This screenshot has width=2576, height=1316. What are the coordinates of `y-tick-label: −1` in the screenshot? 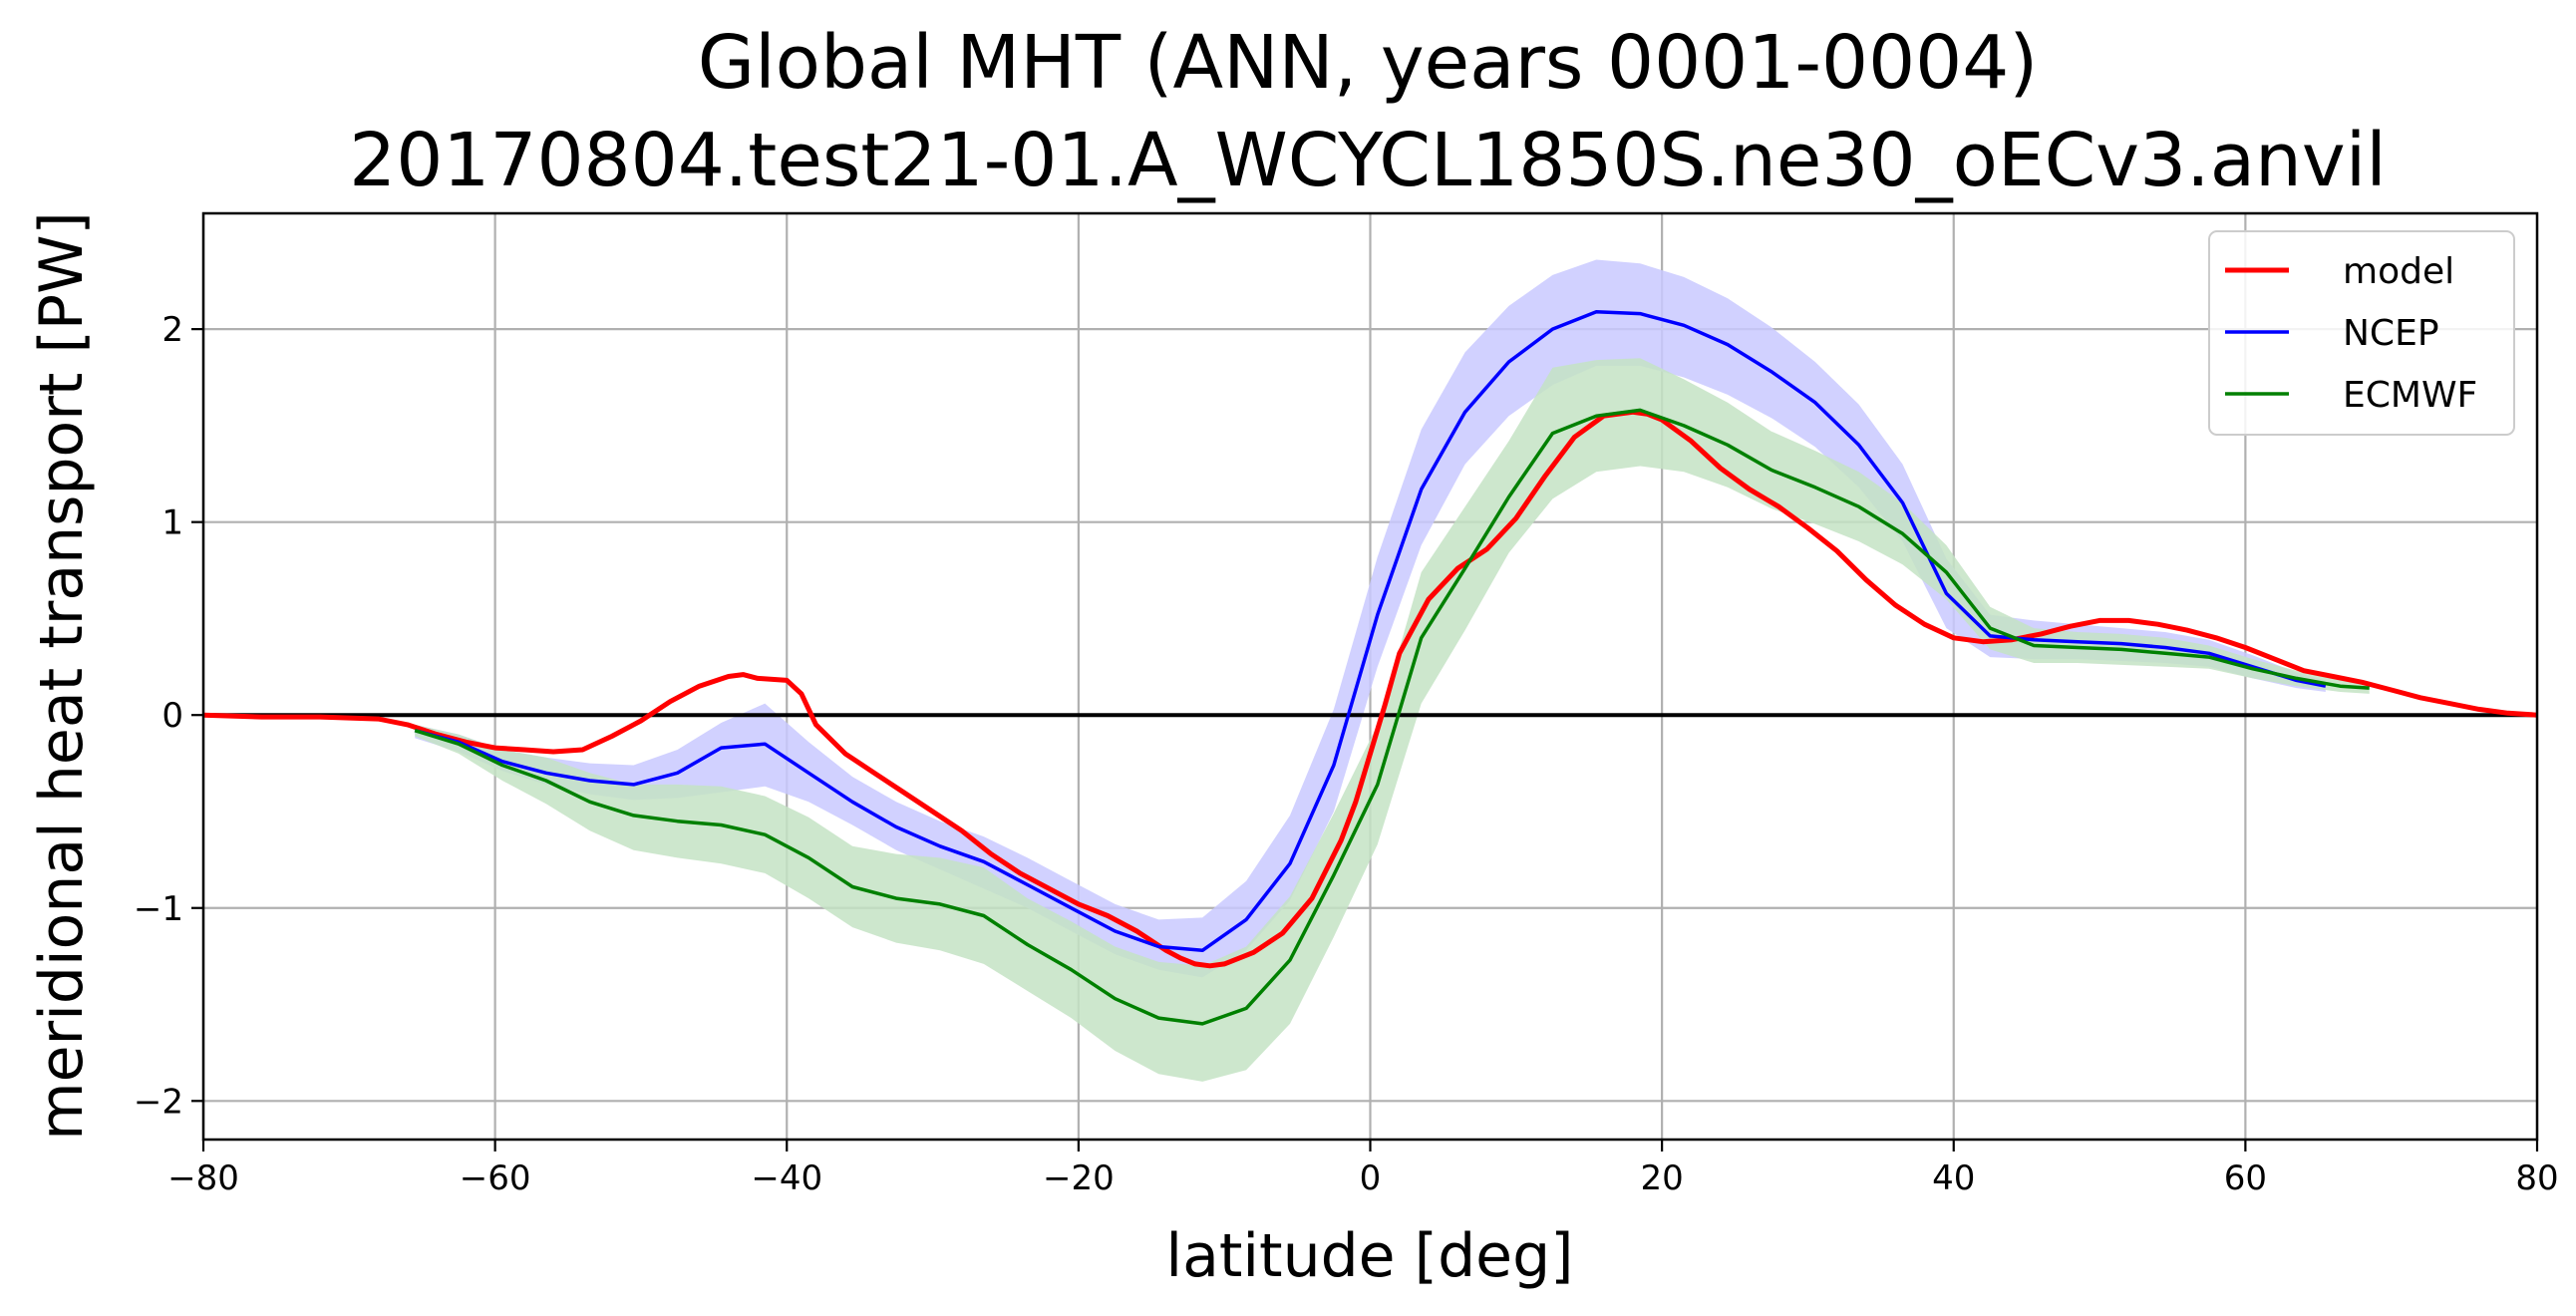 It's located at (158, 909).